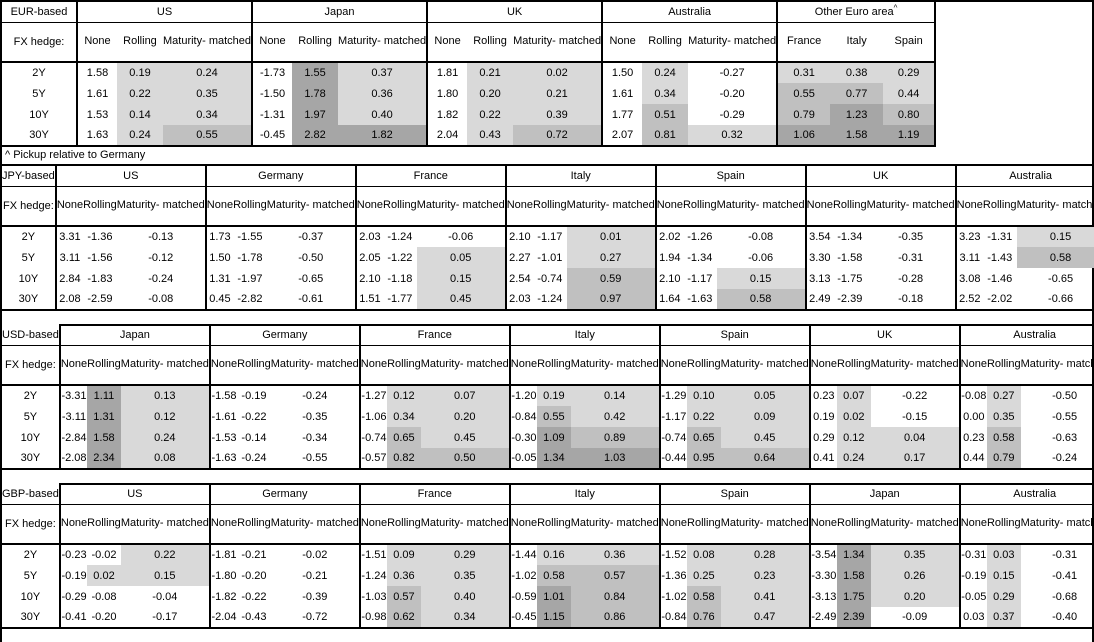 Image resolution: width=1094 pixels, height=642 pixels. What do you see at coordinates (668, 300) in the screenshot?
I see `value-cell: 1.64` at bounding box center [668, 300].